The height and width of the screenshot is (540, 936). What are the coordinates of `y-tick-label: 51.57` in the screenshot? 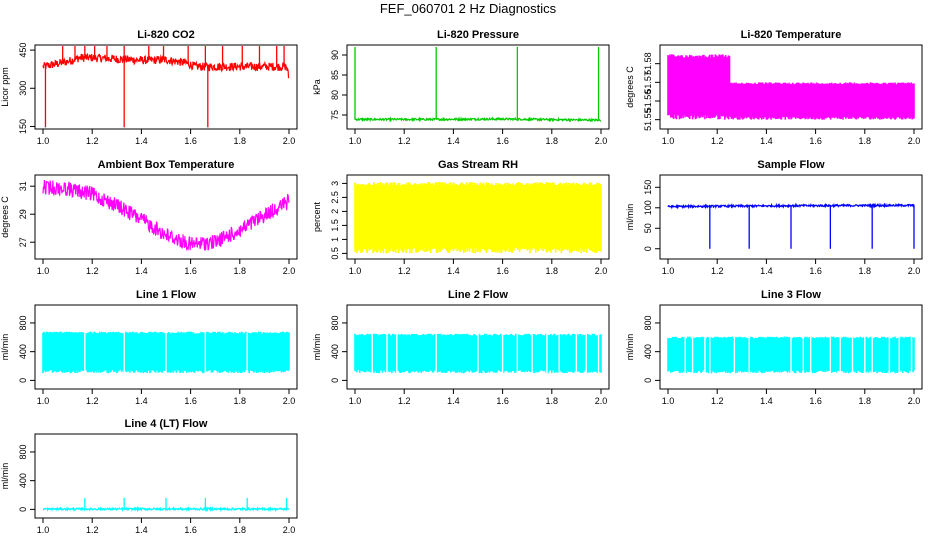 It's located at (648, 82).